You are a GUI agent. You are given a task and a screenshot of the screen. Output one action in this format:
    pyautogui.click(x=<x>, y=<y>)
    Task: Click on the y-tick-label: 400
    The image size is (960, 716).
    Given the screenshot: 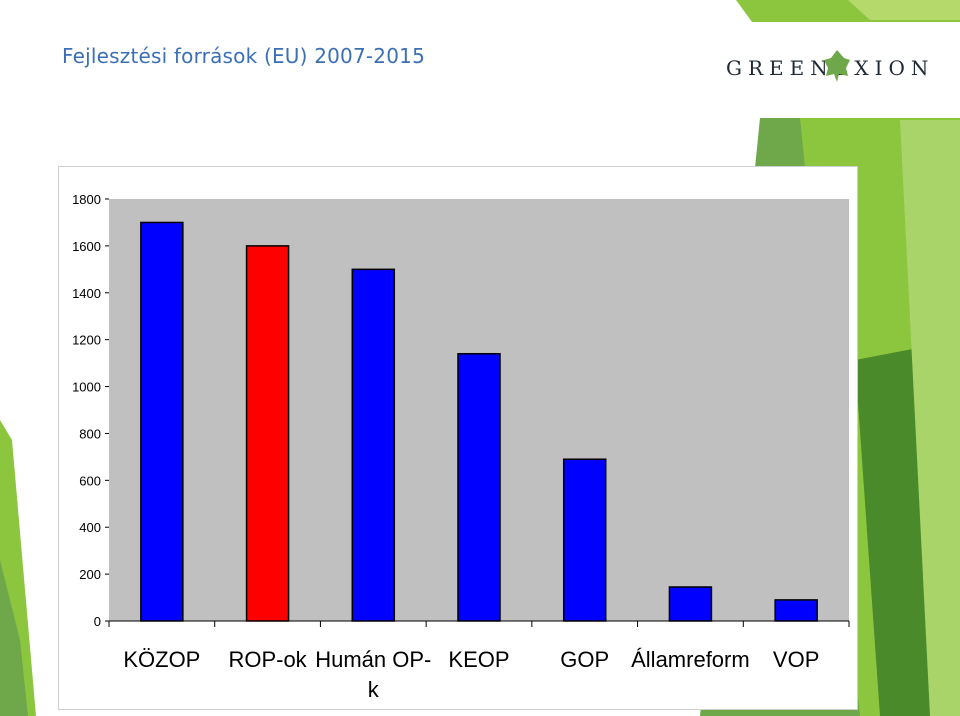 What is the action you would take?
    pyautogui.click(x=90, y=527)
    